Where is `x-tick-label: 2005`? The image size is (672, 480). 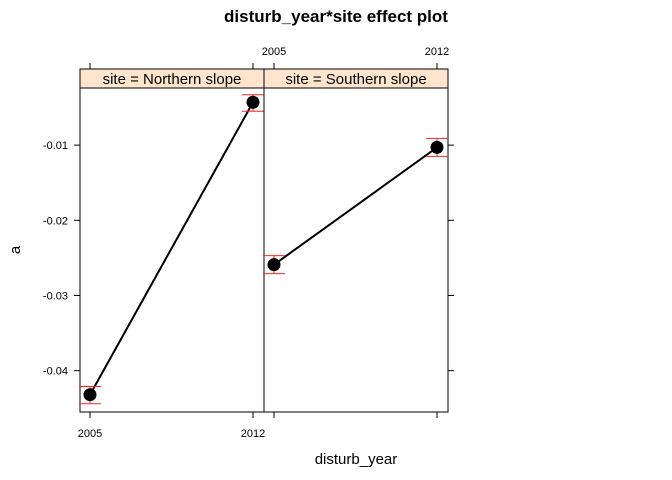 x-tick-label: 2005 is located at coordinates (90, 434).